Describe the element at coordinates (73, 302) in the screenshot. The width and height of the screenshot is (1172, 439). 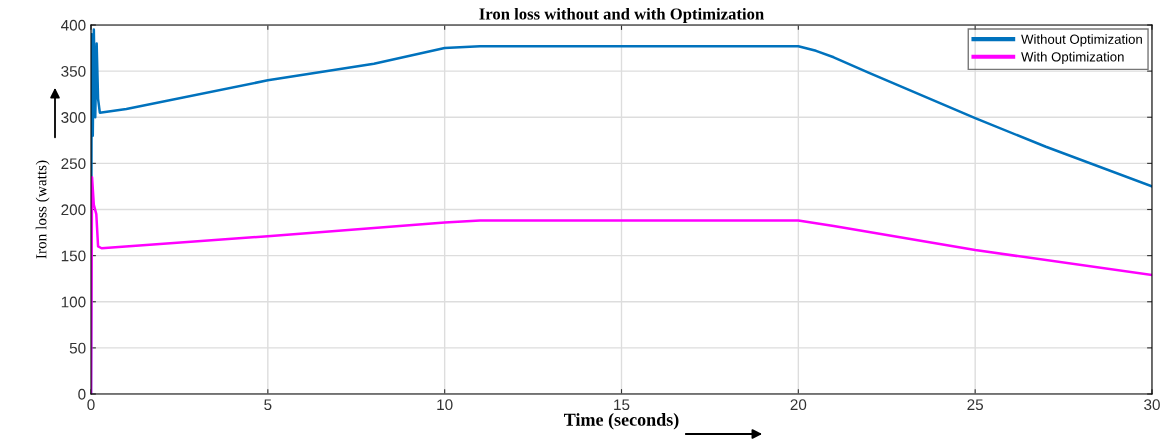
I see `y-tick-label: 100` at that location.